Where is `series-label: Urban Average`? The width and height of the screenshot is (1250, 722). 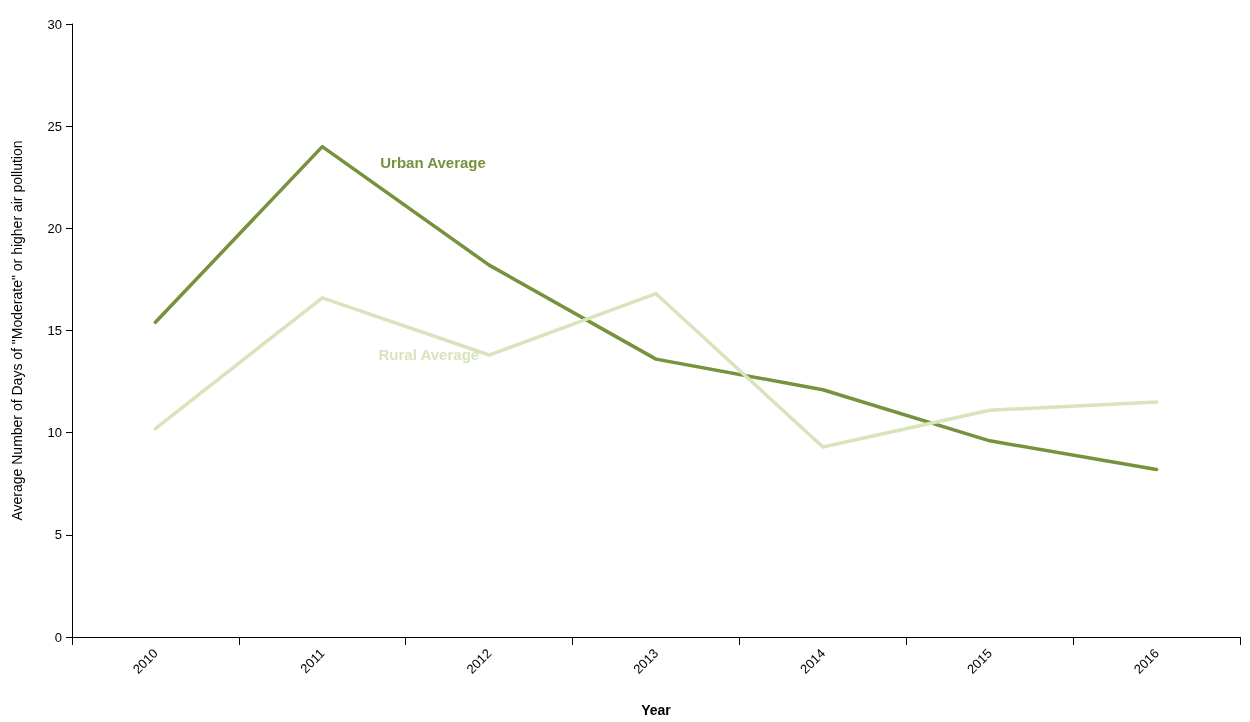 series-label: Urban Average is located at coordinates (433, 162).